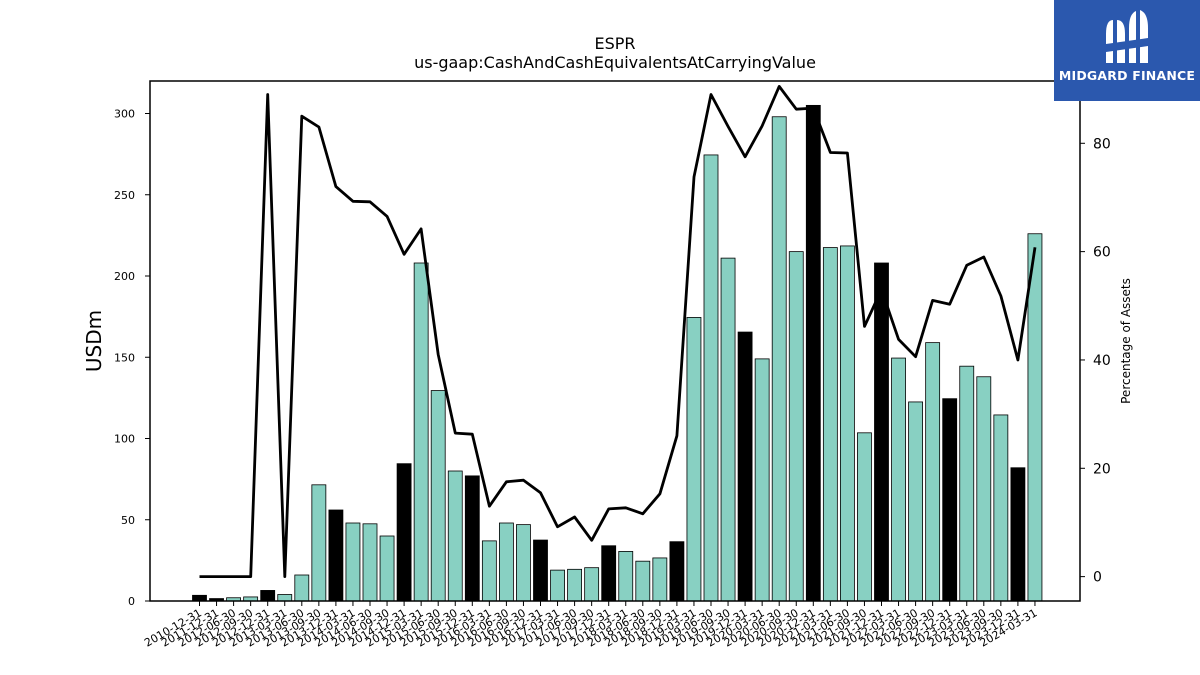 The height and width of the screenshot is (675, 1200). I want to click on y2-tick-label: 80, so click(1102, 144).